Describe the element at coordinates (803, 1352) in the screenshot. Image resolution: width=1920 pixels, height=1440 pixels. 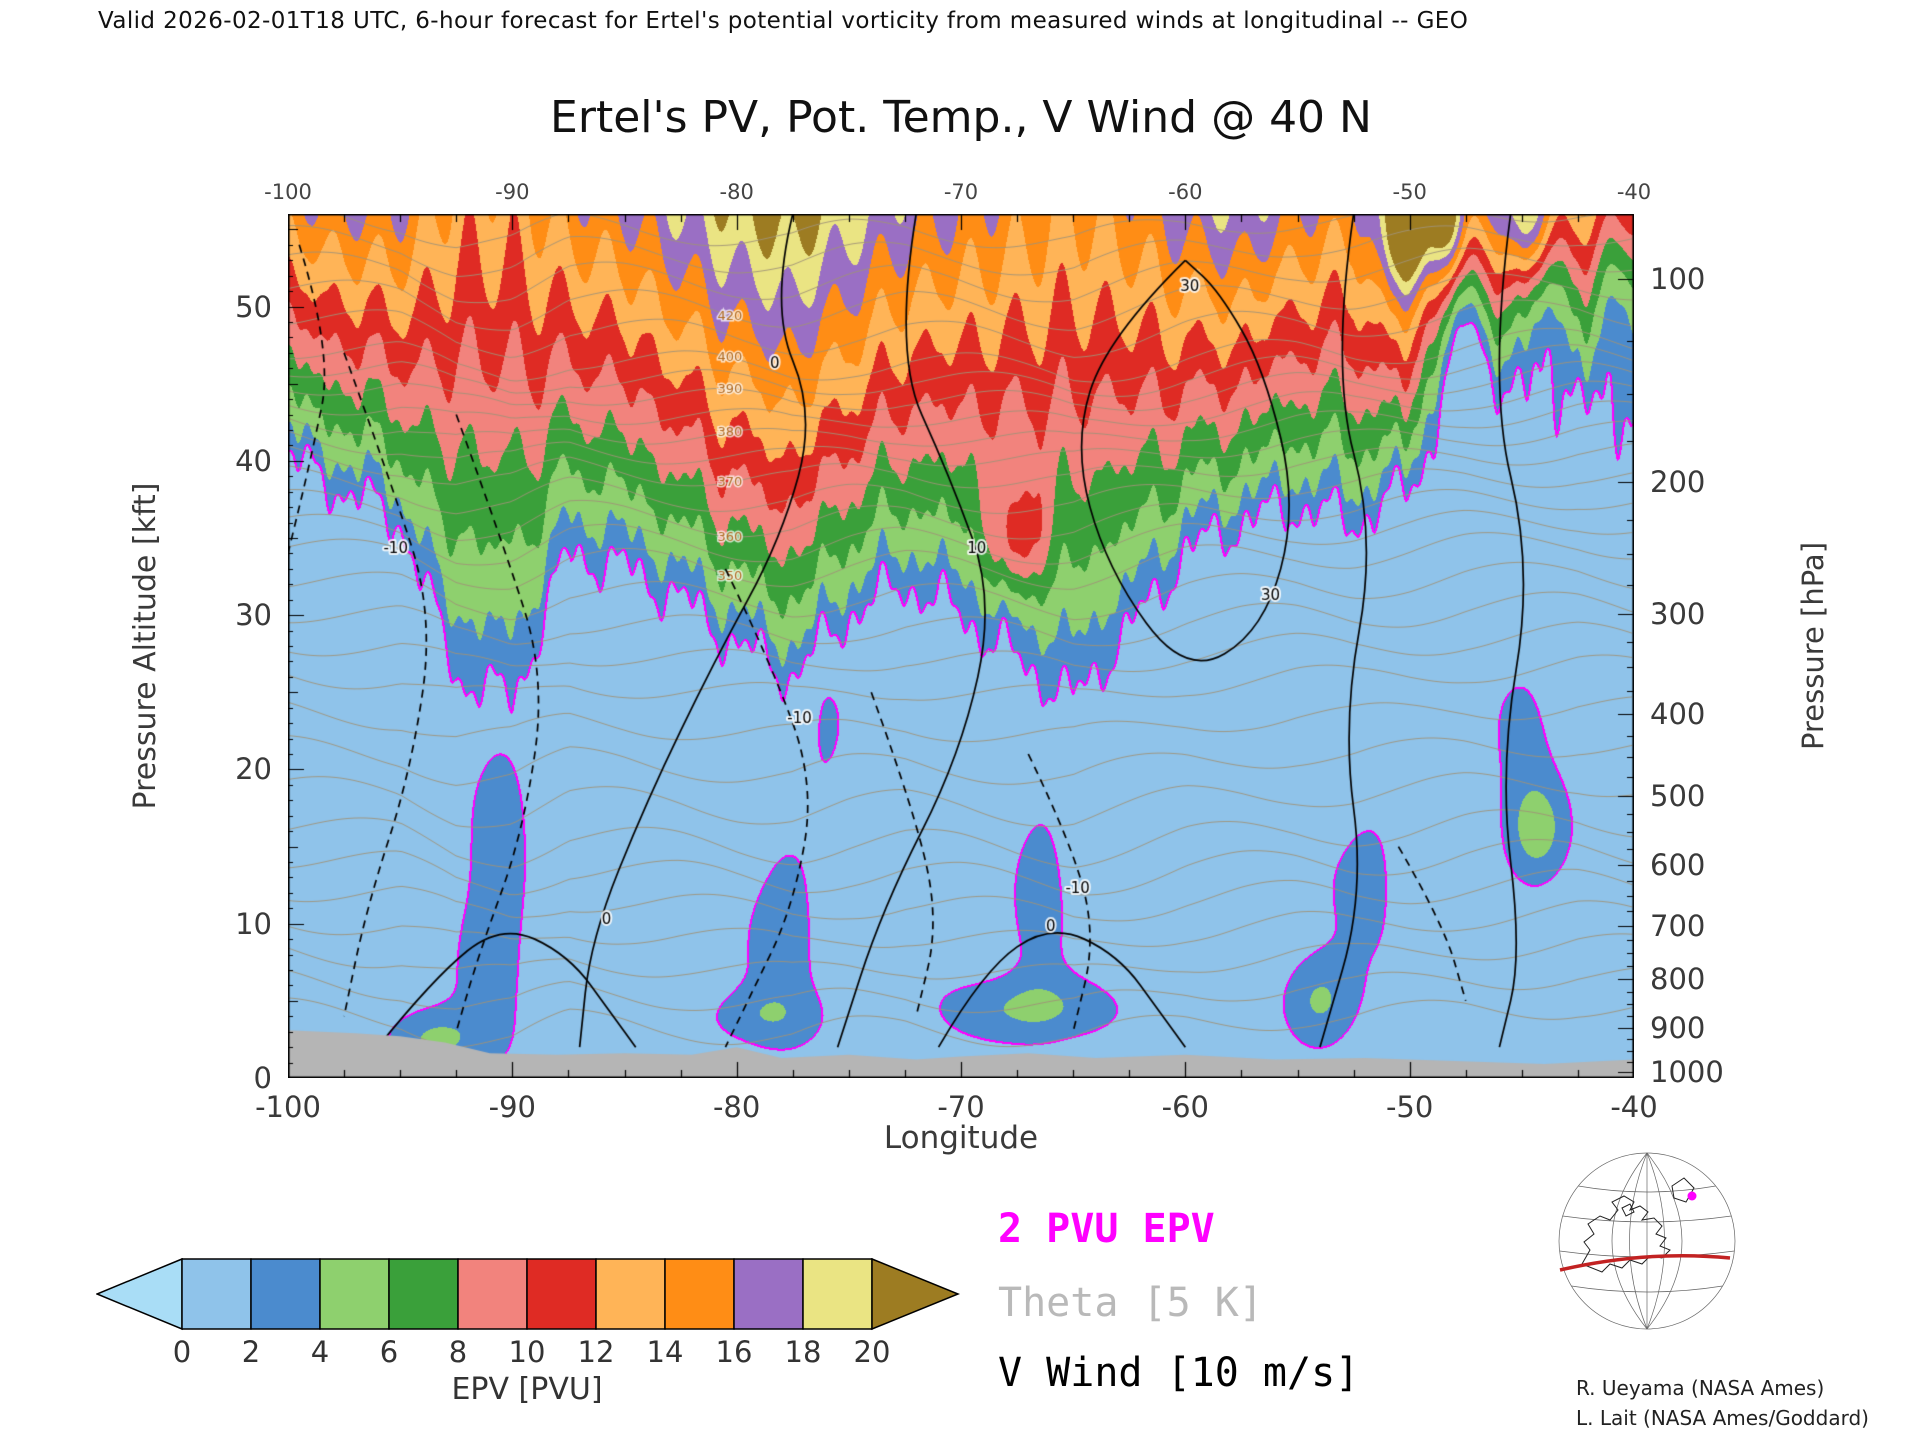
I see `colorbar-tick-label: 18` at that location.